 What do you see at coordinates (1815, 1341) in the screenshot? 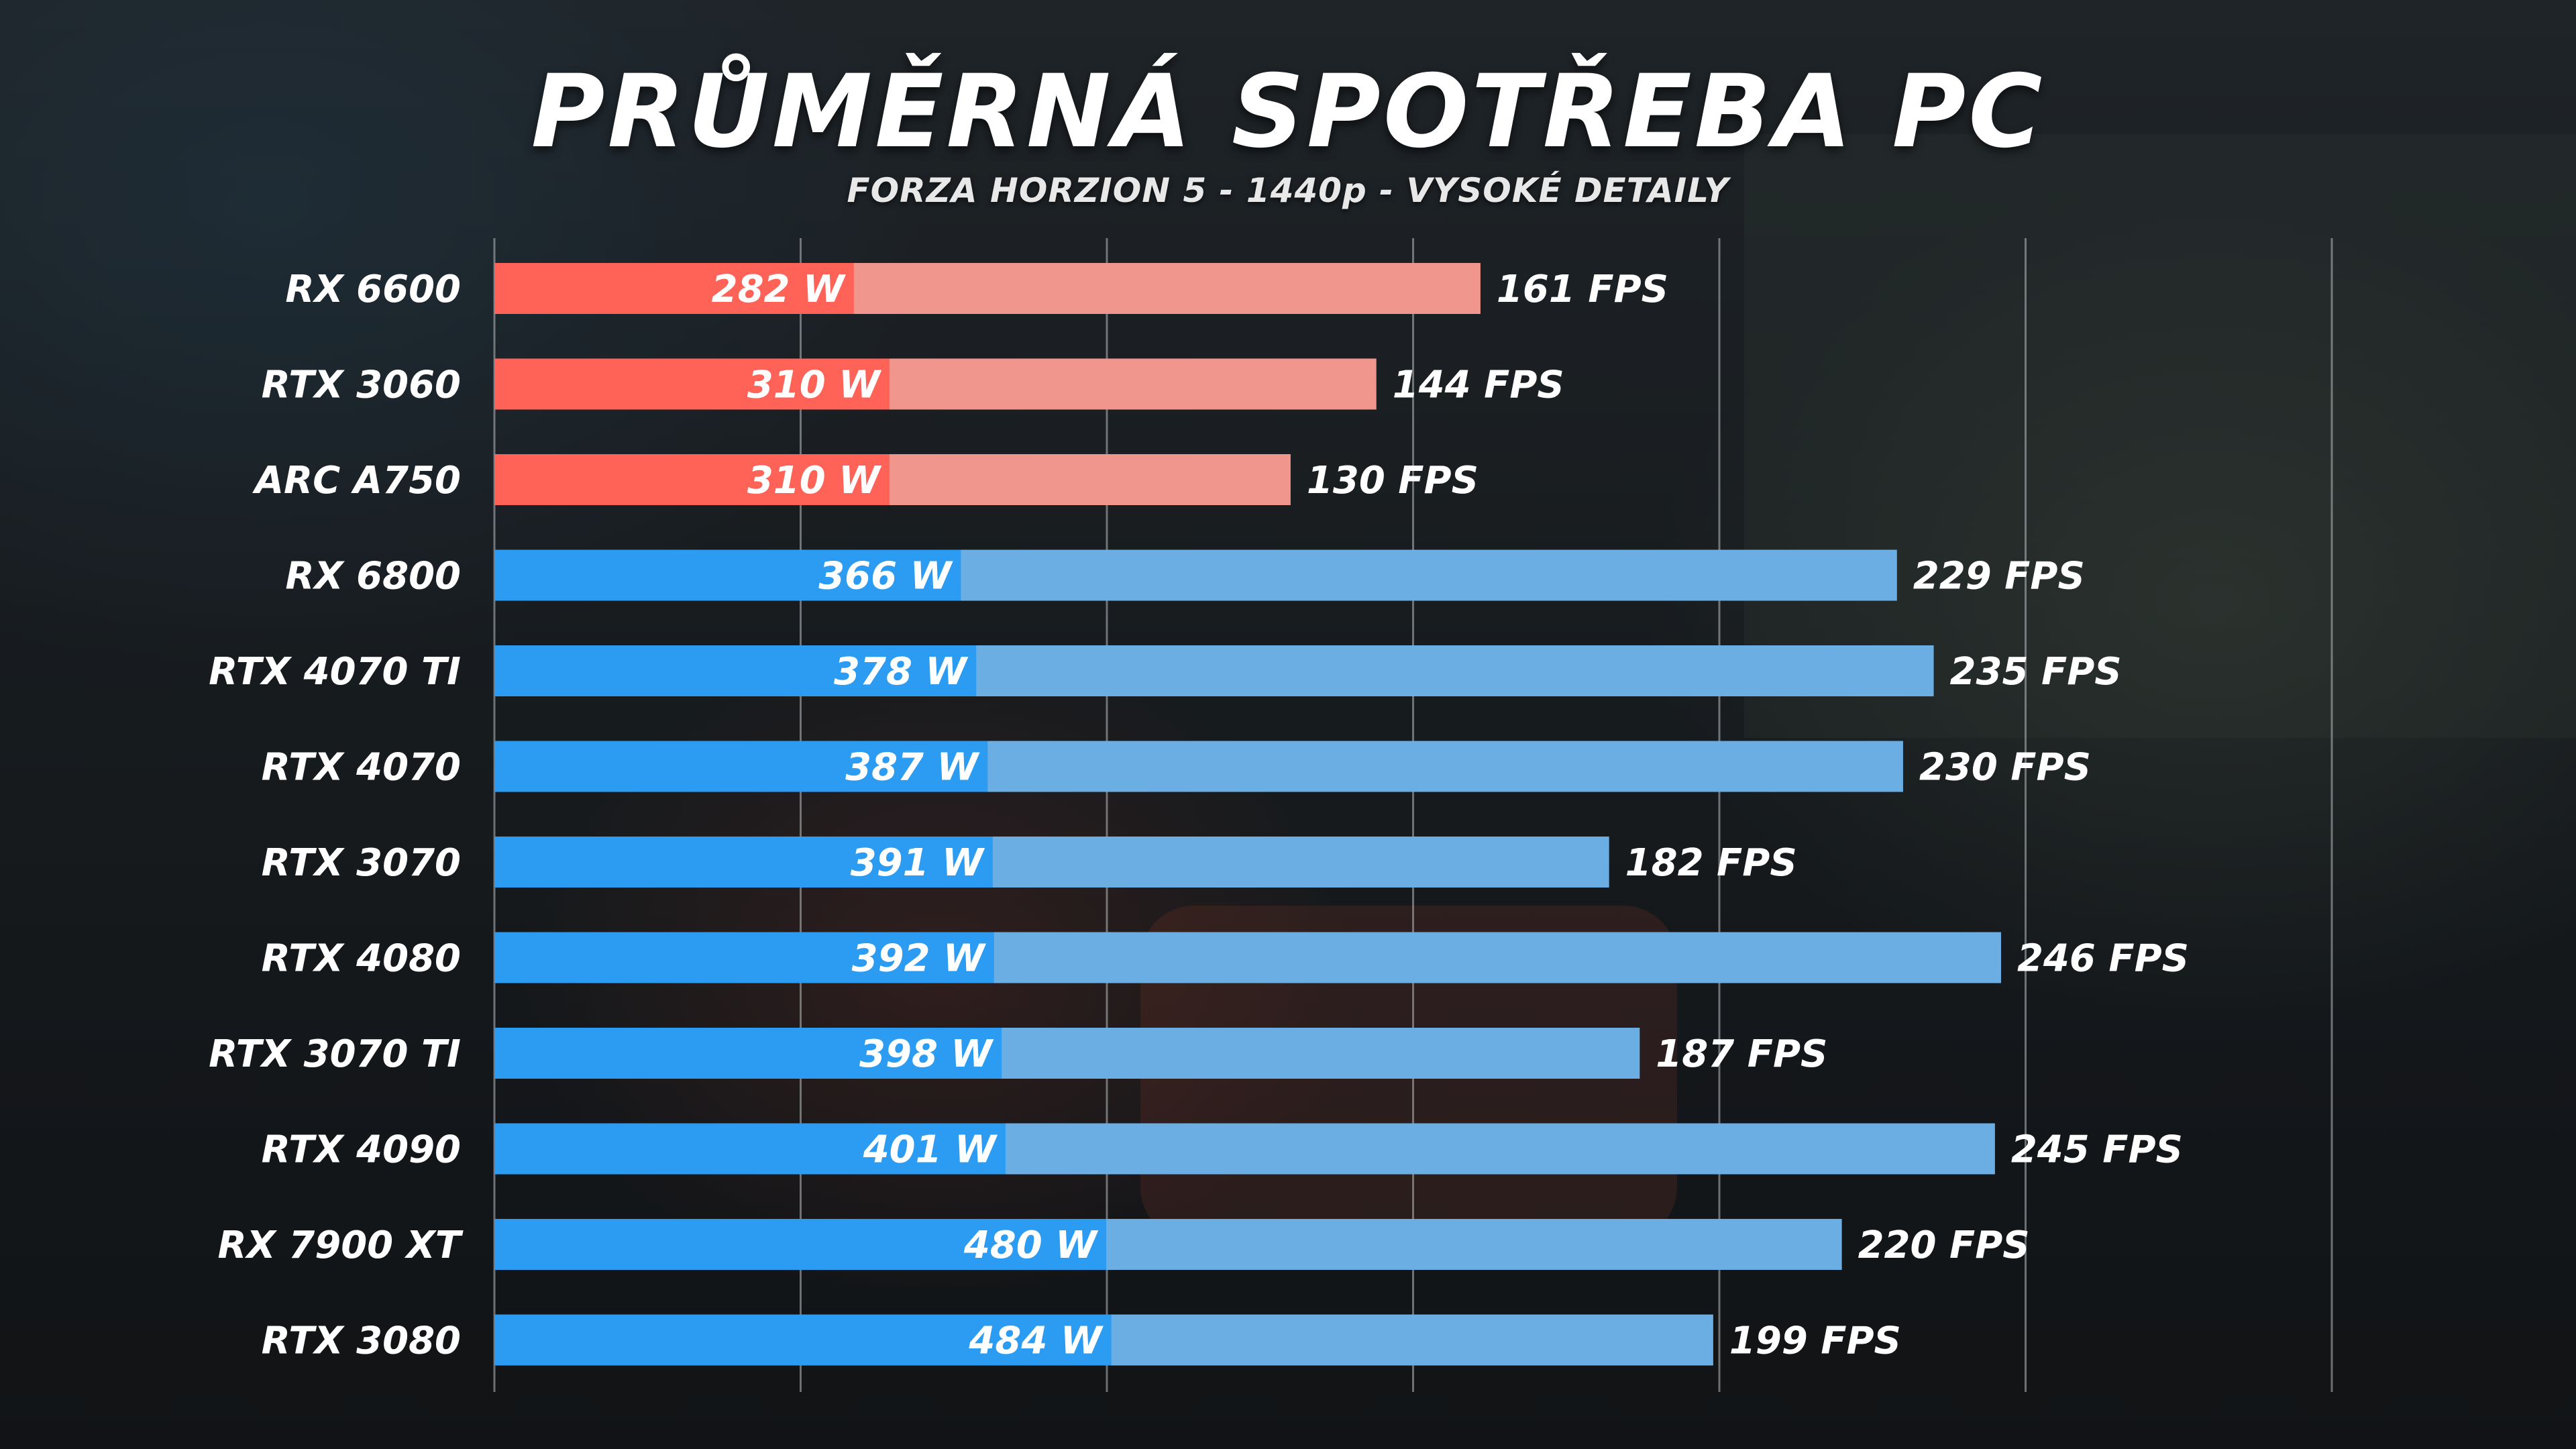
I see `fps-value-label: 199 FPS` at bounding box center [1815, 1341].